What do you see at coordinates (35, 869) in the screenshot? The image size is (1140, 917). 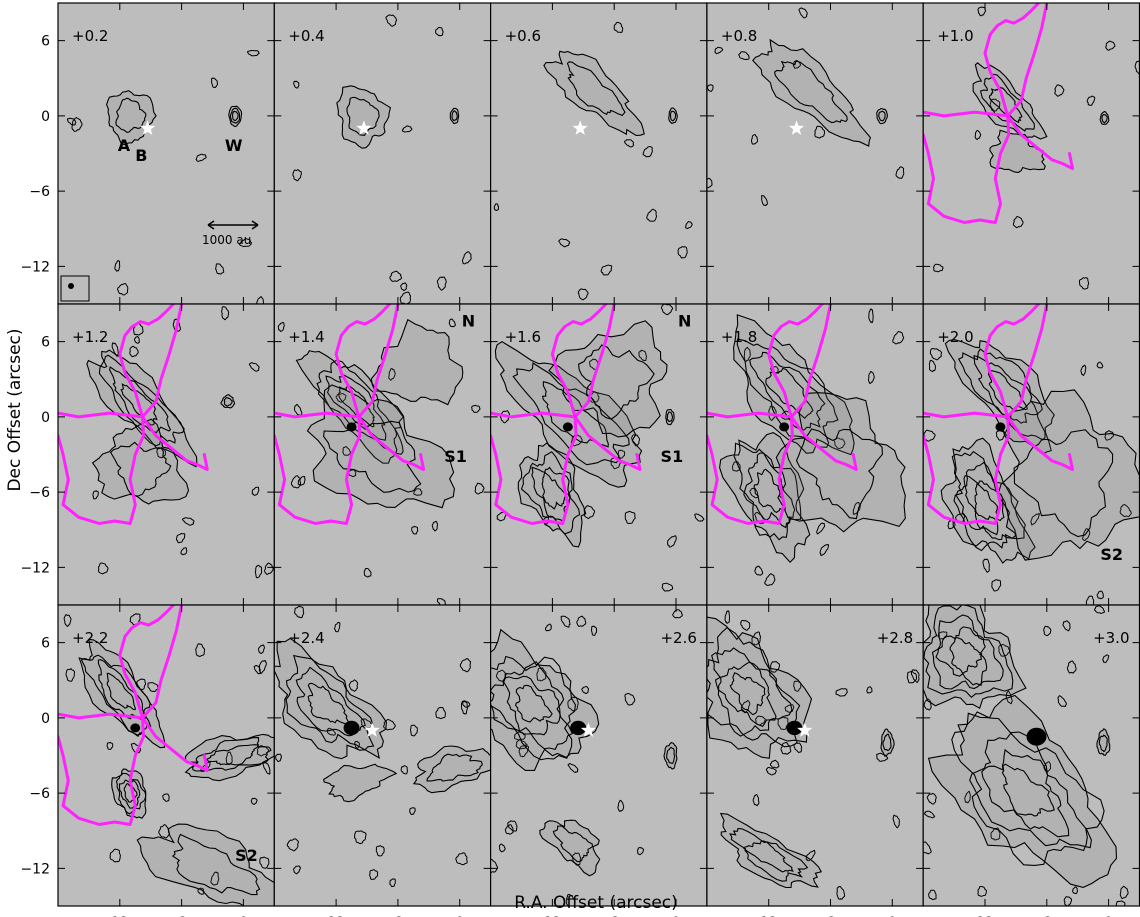 I see `y-tick-label: −12` at bounding box center [35, 869].